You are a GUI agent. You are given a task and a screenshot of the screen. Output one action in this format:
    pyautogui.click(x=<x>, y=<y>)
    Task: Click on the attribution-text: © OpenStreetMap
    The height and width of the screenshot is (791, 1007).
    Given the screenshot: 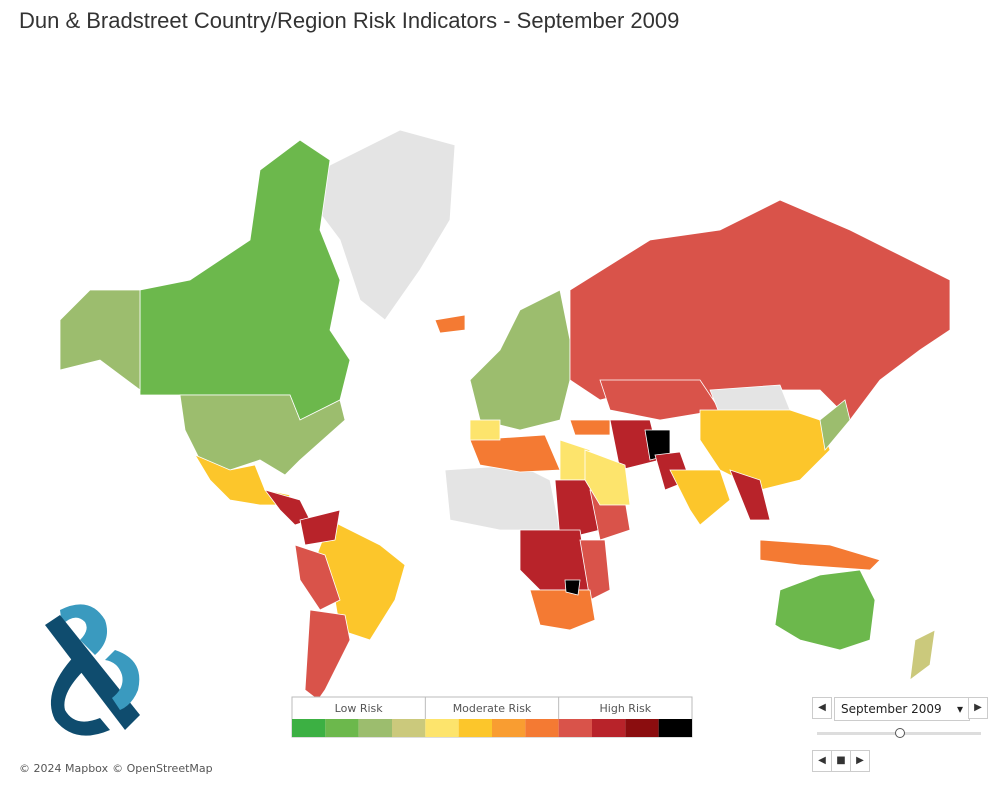 What is the action you would take?
    pyautogui.click(x=162, y=768)
    